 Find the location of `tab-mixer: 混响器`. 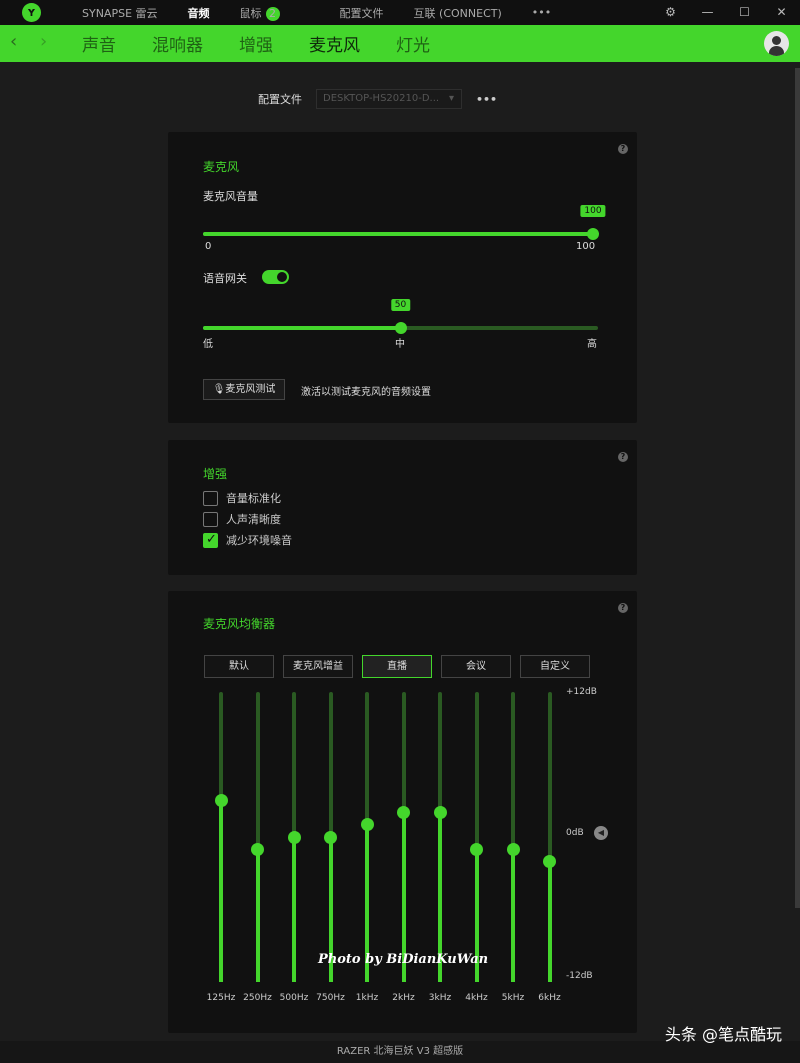

tab-mixer: 混响器 is located at coordinates (177, 46).